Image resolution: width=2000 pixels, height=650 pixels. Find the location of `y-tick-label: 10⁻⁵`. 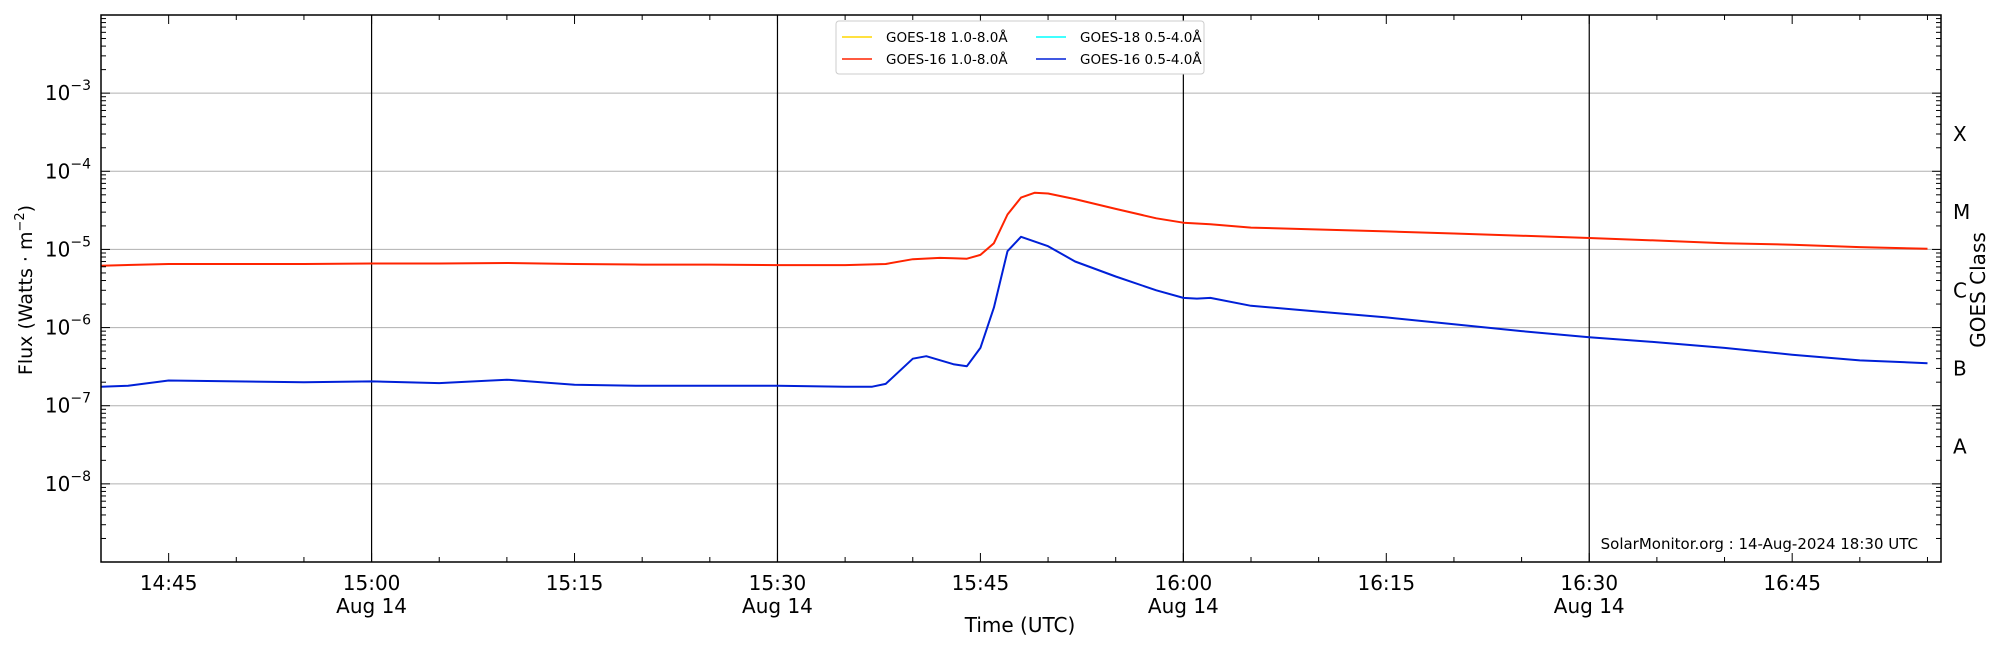

y-tick-label: 10⁻⁵ is located at coordinates (68, 247).